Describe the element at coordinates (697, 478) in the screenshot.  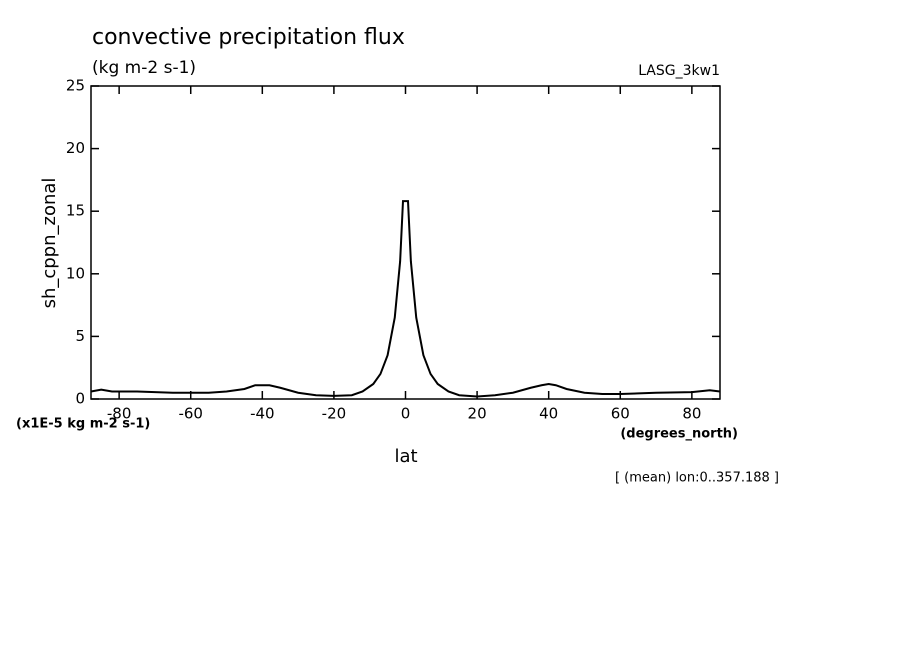
I see `note: [ (mean) lon:0..357.188 ]` at that location.